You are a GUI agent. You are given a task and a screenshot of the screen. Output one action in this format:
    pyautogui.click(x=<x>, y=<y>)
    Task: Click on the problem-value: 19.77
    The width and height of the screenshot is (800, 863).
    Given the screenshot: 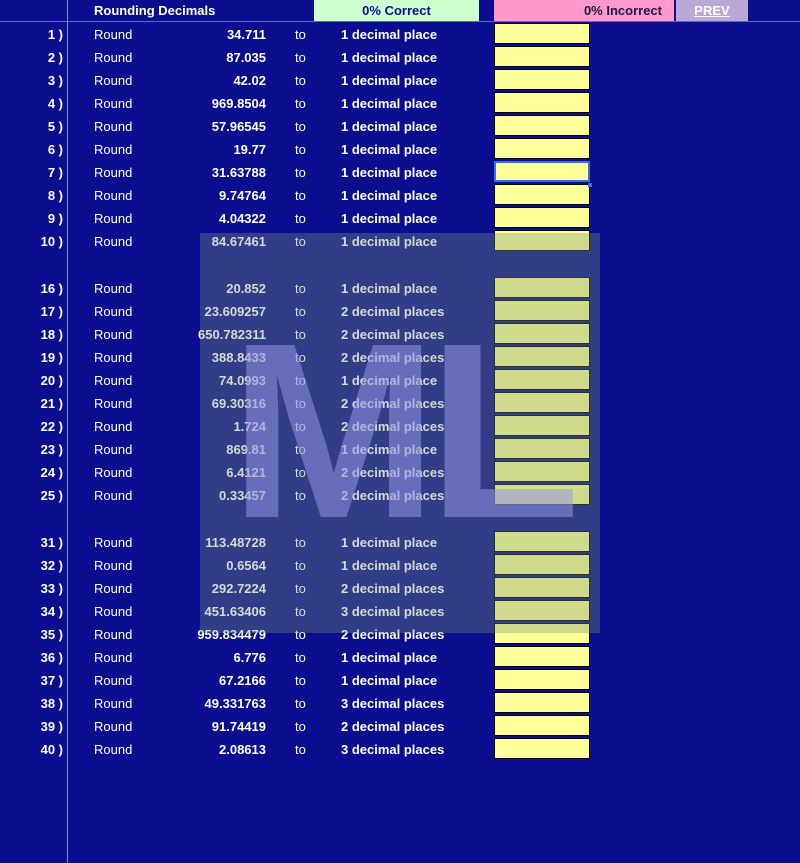 What is the action you would take?
    pyautogui.click(x=249, y=149)
    